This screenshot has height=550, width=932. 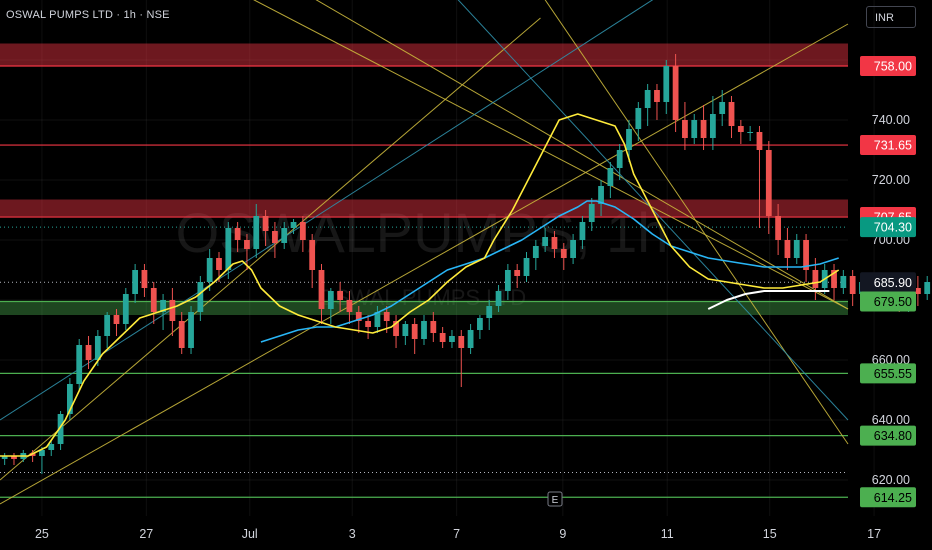 I want to click on vwap-line, so click(x=768, y=300).